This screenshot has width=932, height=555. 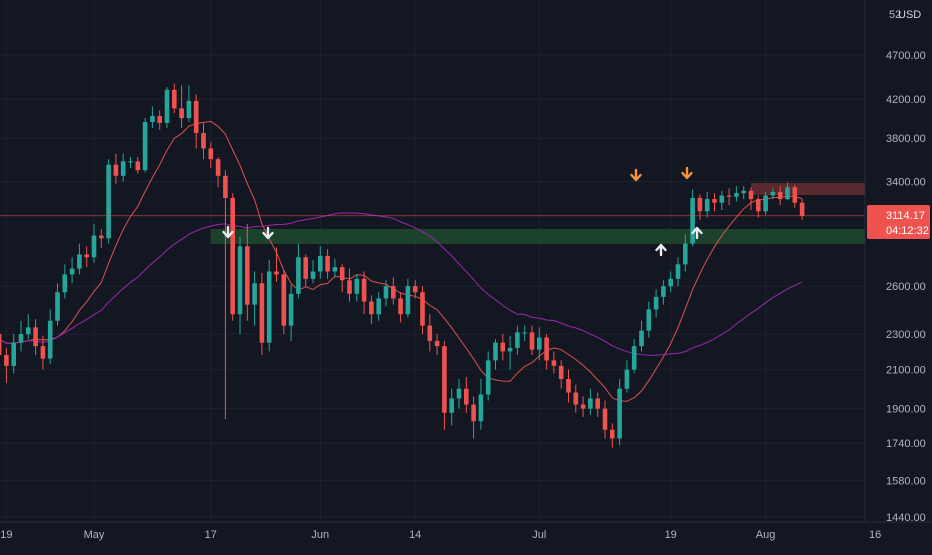 What do you see at coordinates (906, 100) in the screenshot?
I see `price-tick-label: 4200.00` at bounding box center [906, 100].